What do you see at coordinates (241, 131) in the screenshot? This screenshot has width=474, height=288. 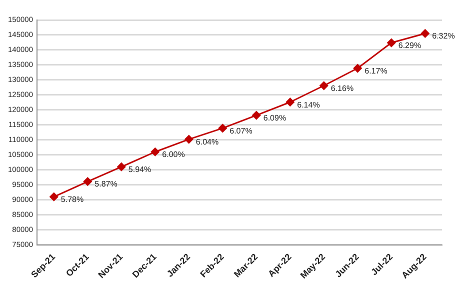 I see `annotation: 6.07%` at bounding box center [241, 131].